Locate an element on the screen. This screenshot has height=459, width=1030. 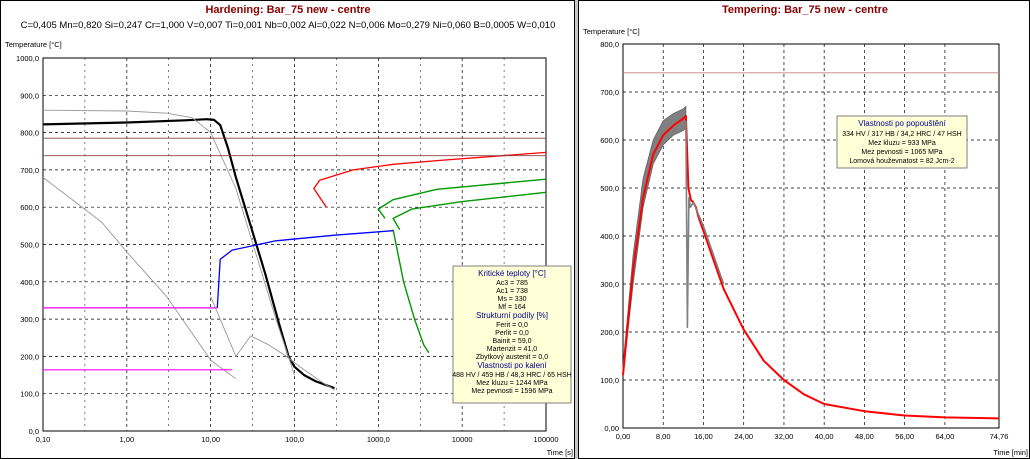
series-ferrite-start is located at coordinates (430, 179).